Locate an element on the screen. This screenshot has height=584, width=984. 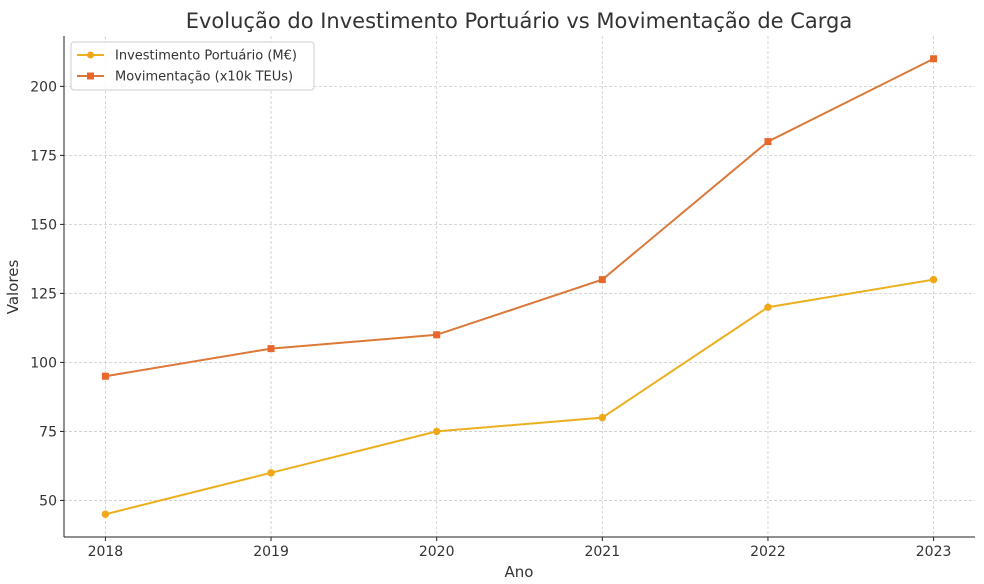
y-tick-label: 125 is located at coordinates (43, 294).